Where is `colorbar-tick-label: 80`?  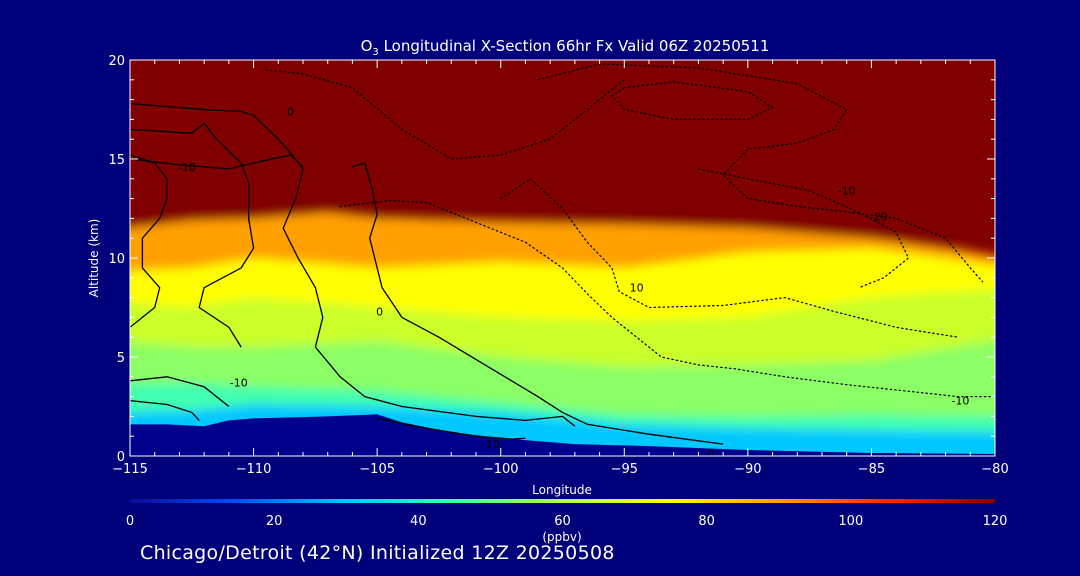 colorbar-tick-label: 80 is located at coordinates (706, 521).